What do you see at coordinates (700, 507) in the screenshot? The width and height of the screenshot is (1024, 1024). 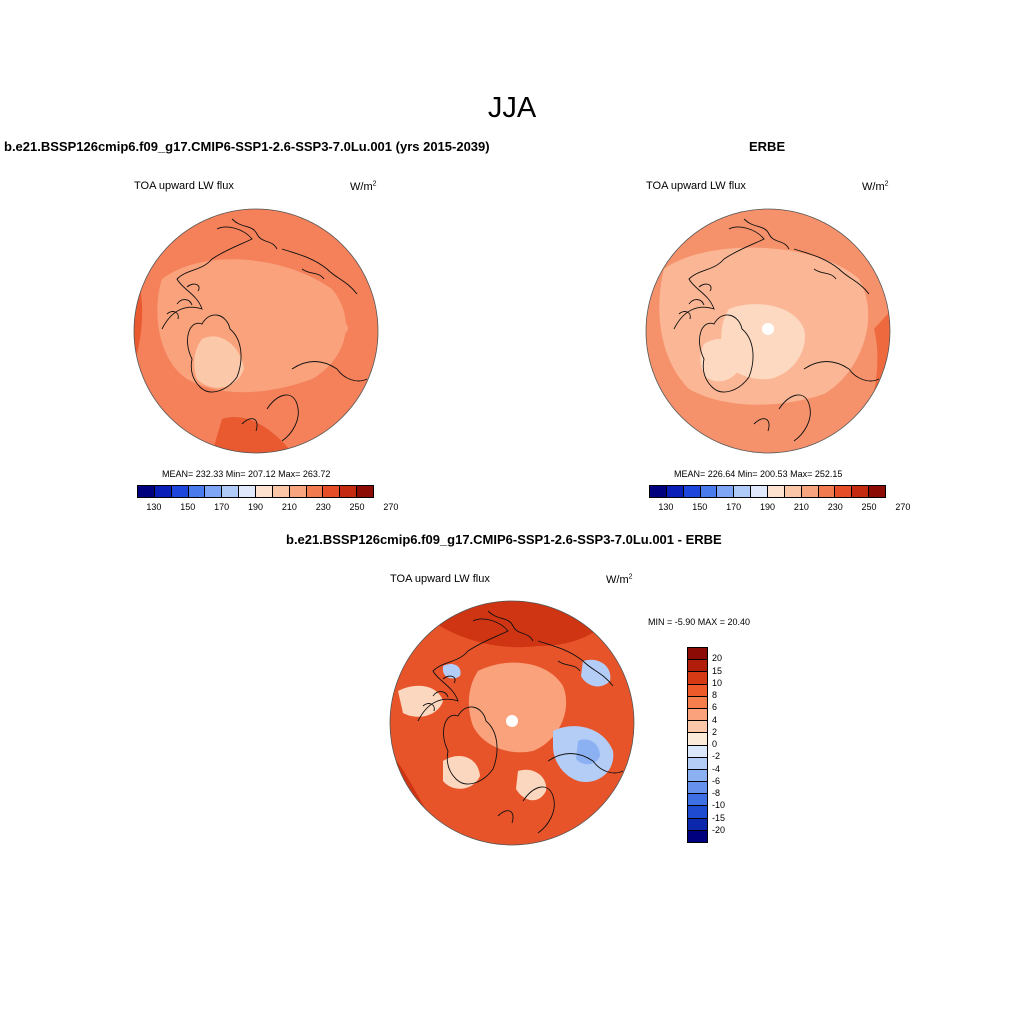 I see `obs-colorbar-tick-label: 150` at bounding box center [700, 507].